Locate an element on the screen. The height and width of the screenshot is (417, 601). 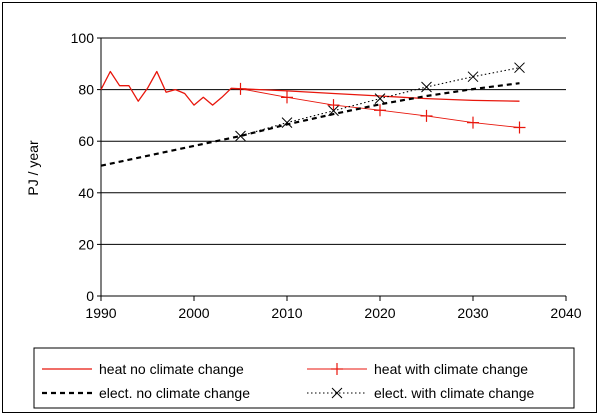
legend is located at coordinates (304, 378).